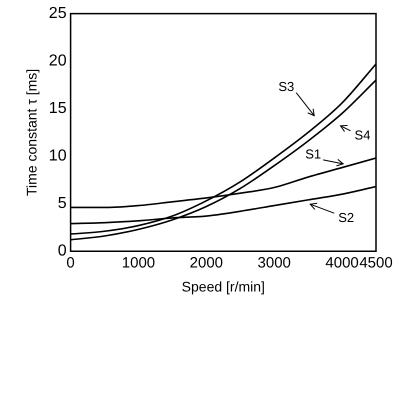 This screenshot has height=419, width=416. I want to click on y-tick-label: 5, so click(62, 203).